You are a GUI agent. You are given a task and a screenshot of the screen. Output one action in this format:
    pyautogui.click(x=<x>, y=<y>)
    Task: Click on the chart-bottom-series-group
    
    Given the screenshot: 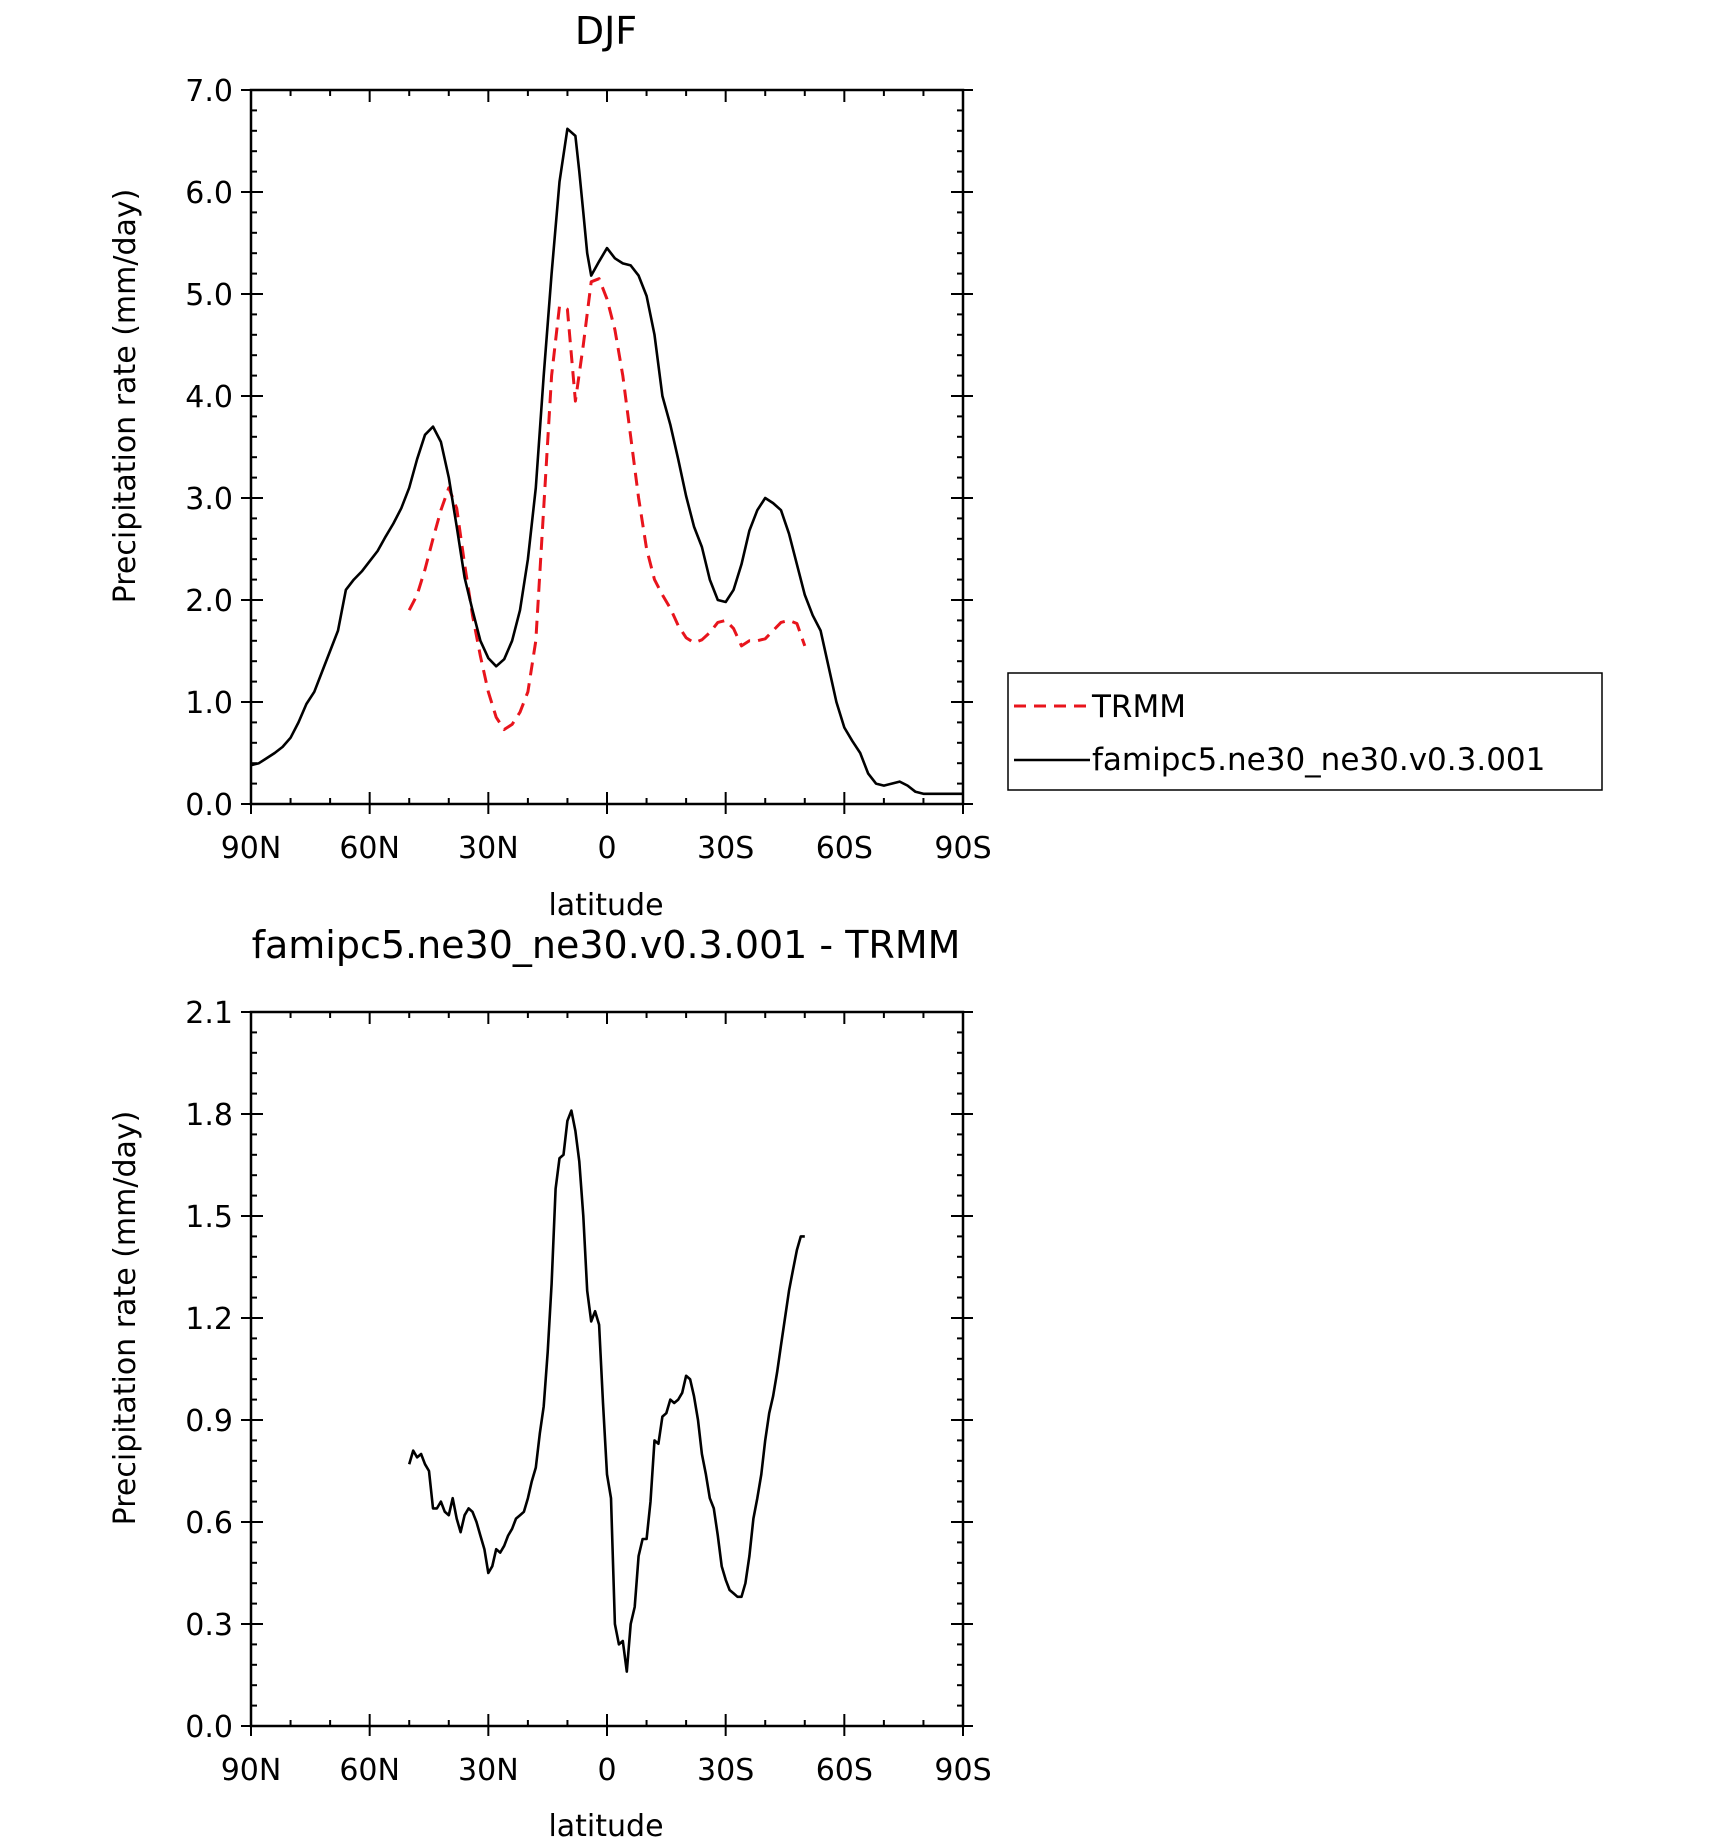 What is the action you would take?
    pyautogui.click(x=606, y=1391)
    